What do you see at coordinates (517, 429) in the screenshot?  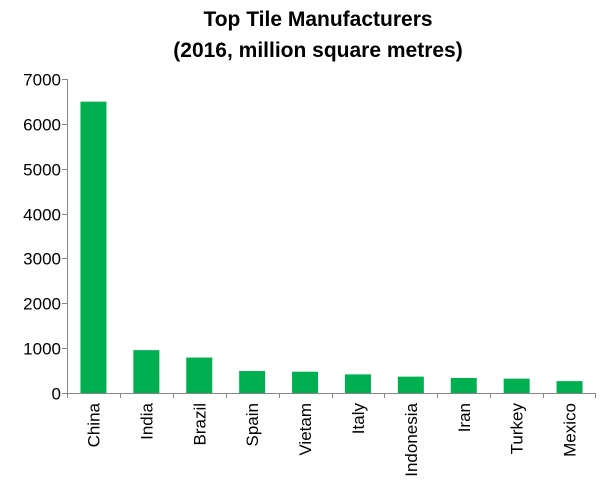 I see `x-tick-label: Turkey` at bounding box center [517, 429].